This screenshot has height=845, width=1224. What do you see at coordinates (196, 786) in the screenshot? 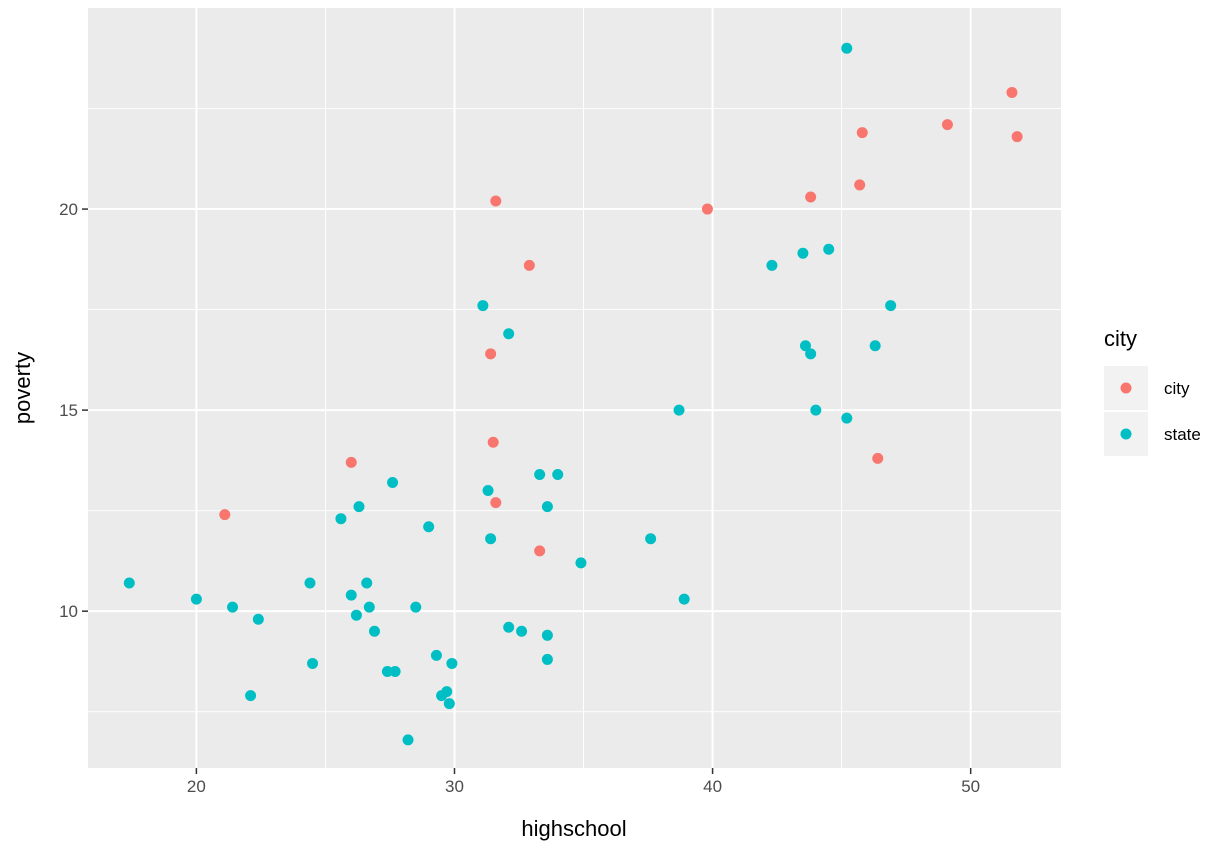
I see `x-tick-label: 20` at bounding box center [196, 786].